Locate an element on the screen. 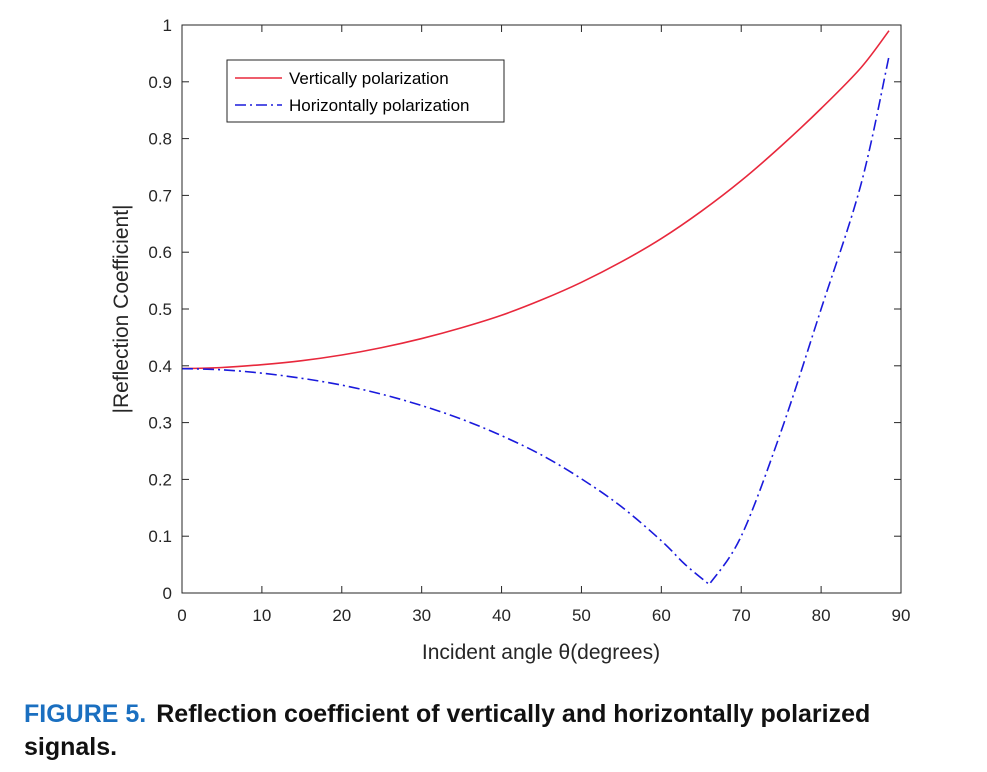 The width and height of the screenshot is (987, 772). x-tick-label: 70 is located at coordinates (741, 615).